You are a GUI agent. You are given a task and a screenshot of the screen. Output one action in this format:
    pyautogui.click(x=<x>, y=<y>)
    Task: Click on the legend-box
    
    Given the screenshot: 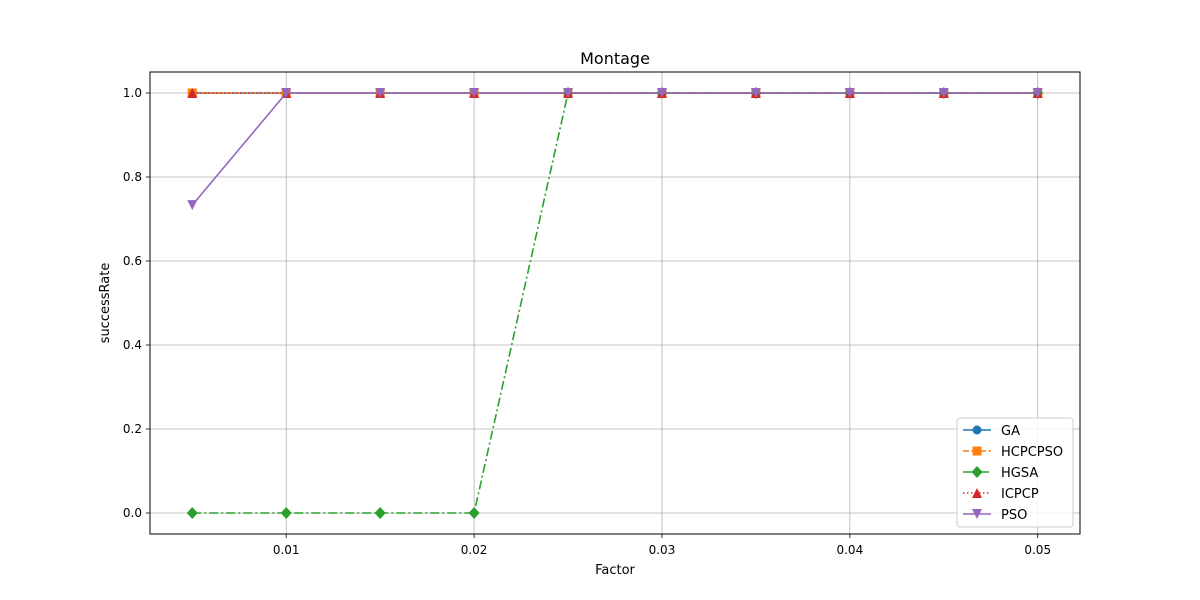 What is the action you would take?
    pyautogui.click(x=1015, y=472)
    